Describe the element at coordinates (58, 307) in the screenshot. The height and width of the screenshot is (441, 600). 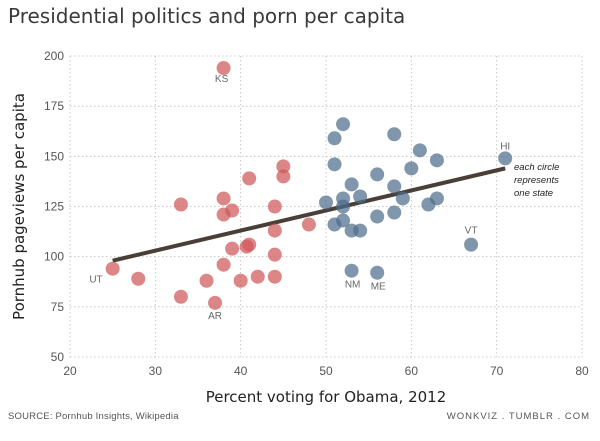
I see `y-tick-label: 75` at that location.